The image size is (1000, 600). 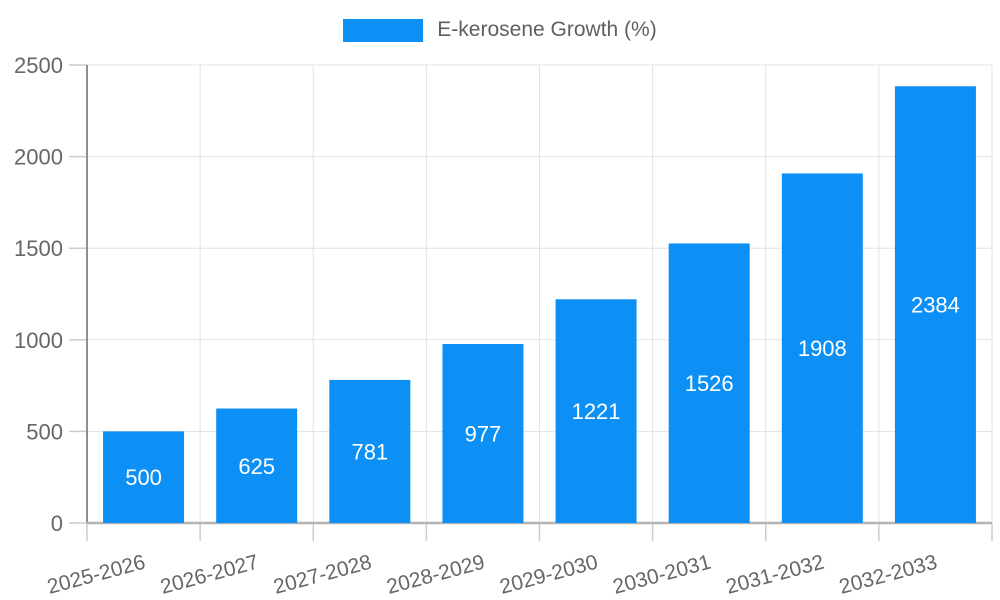 What do you see at coordinates (662, 575) in the screenshot?
I see `x-tick-label: 2030-2031` at bounding box center [662, 575].